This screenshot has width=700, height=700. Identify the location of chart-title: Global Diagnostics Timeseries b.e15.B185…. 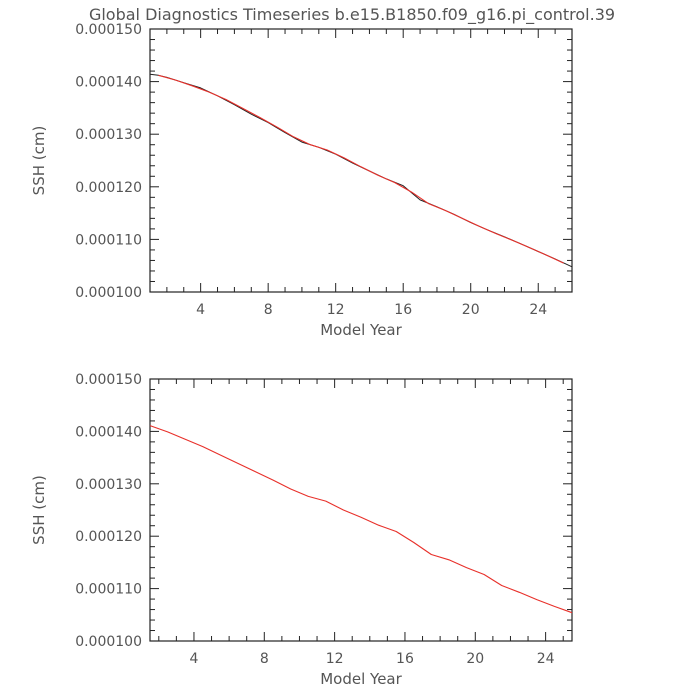
(352, 15).